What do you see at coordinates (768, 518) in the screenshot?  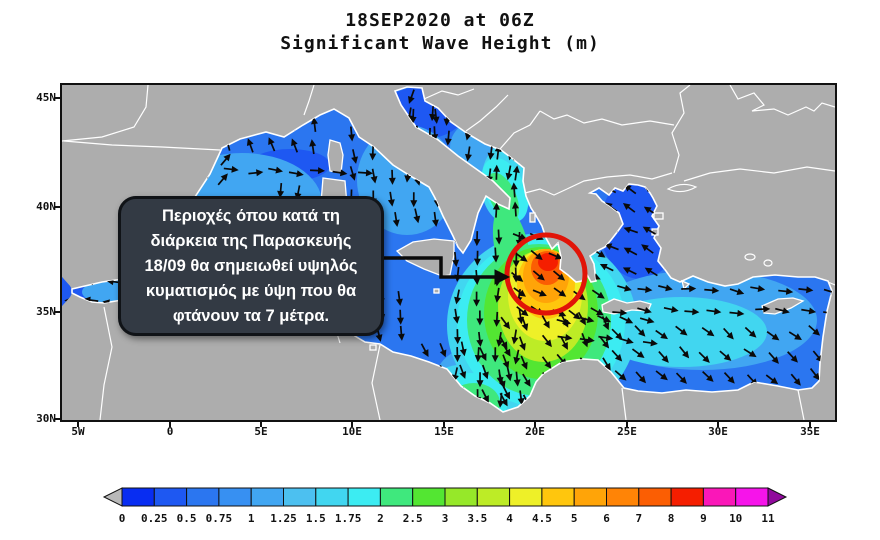 I see `colorbar-tick-label: 11` at bounding box center [768, 518].